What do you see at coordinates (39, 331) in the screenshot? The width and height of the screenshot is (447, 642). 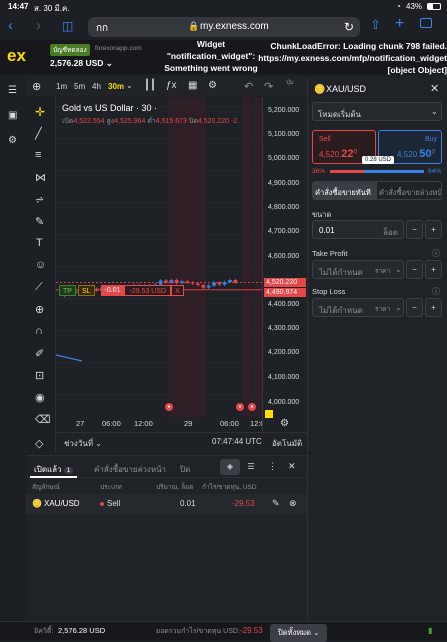 I see `magnet-icon: ∩` at bounding box center [39, 331].